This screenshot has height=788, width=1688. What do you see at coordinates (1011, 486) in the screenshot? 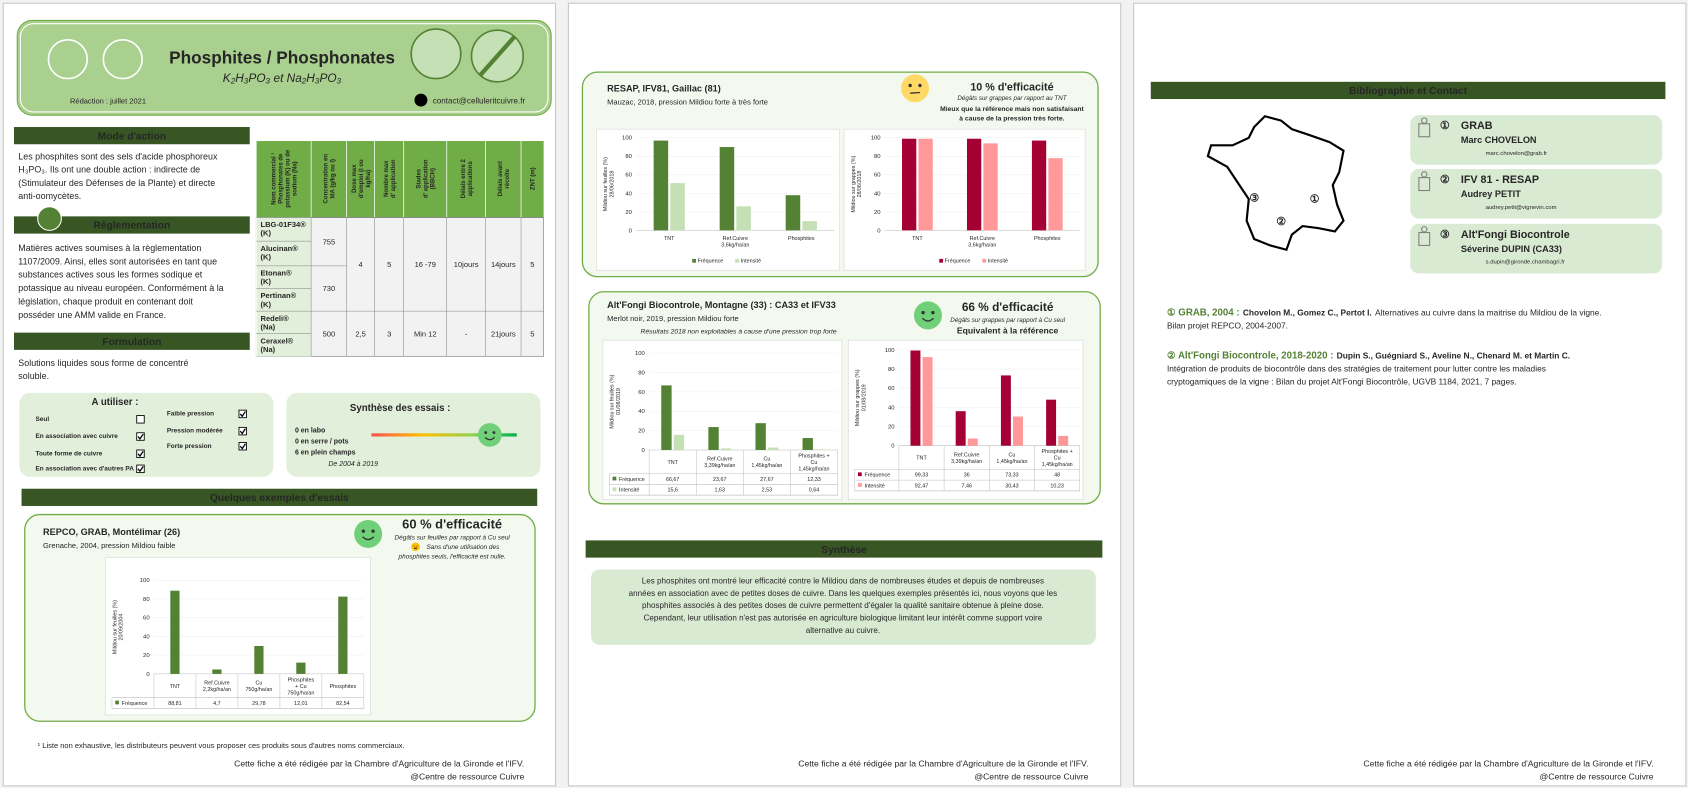
I see `data-label: 30,43` at bounding box center [1011, 486].